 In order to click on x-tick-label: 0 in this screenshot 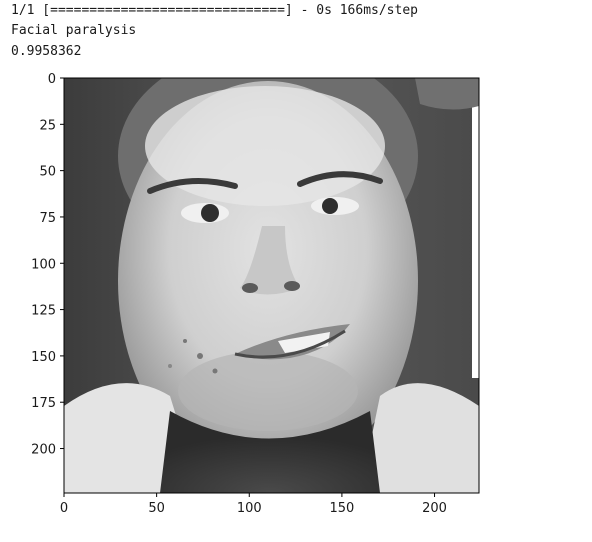, I will do `click(64, 508)`.